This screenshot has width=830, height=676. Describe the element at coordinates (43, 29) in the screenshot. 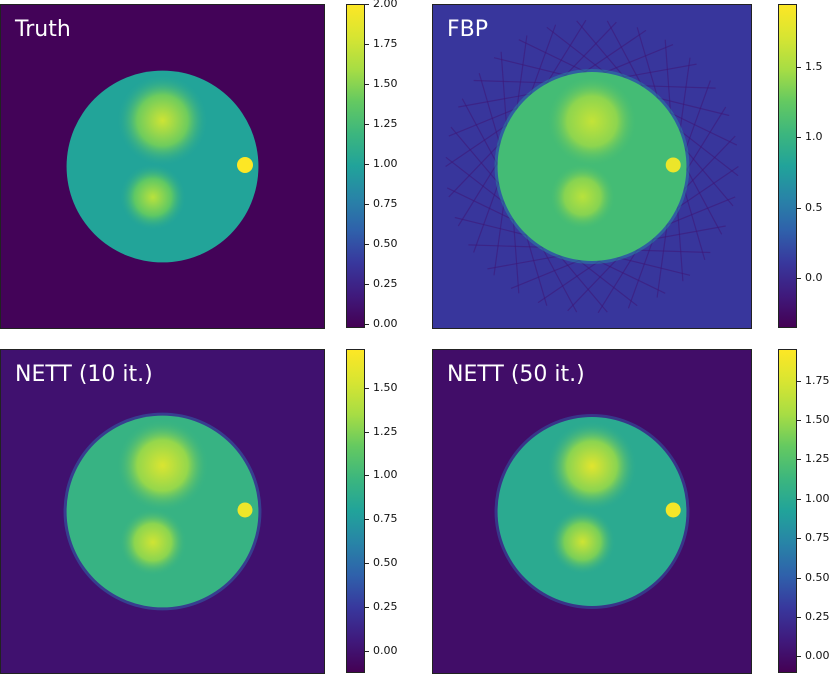

I see `panel-title-truth: Truth` at that location.